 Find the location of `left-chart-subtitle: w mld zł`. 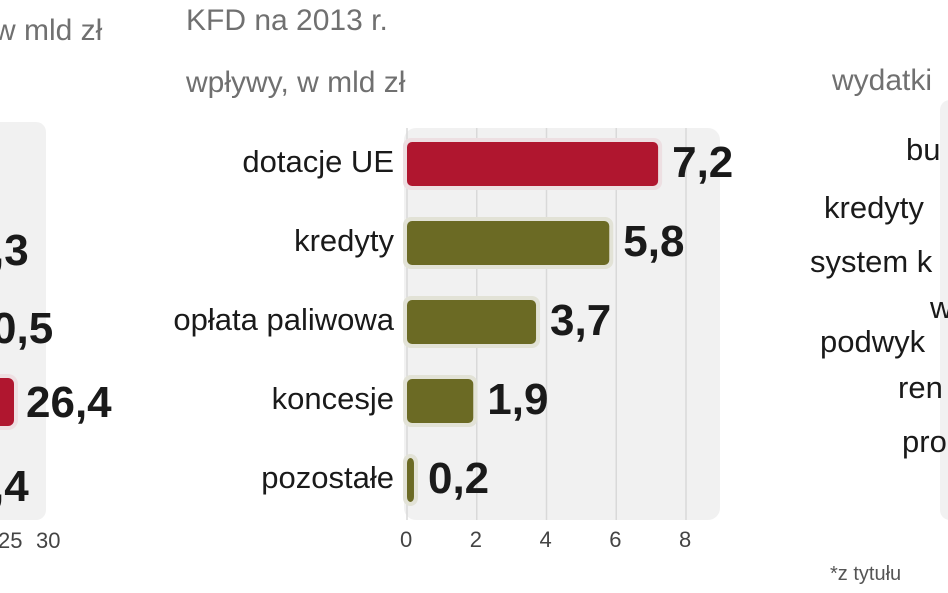

left-chart-subtitle: w mld zł is located at coordinates (51, 30).